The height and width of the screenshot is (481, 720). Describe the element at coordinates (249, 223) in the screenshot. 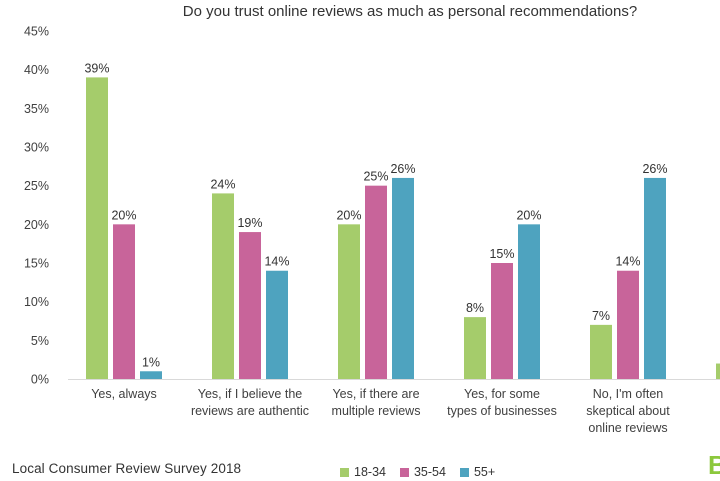

I see `data-label: 19%` at that location.